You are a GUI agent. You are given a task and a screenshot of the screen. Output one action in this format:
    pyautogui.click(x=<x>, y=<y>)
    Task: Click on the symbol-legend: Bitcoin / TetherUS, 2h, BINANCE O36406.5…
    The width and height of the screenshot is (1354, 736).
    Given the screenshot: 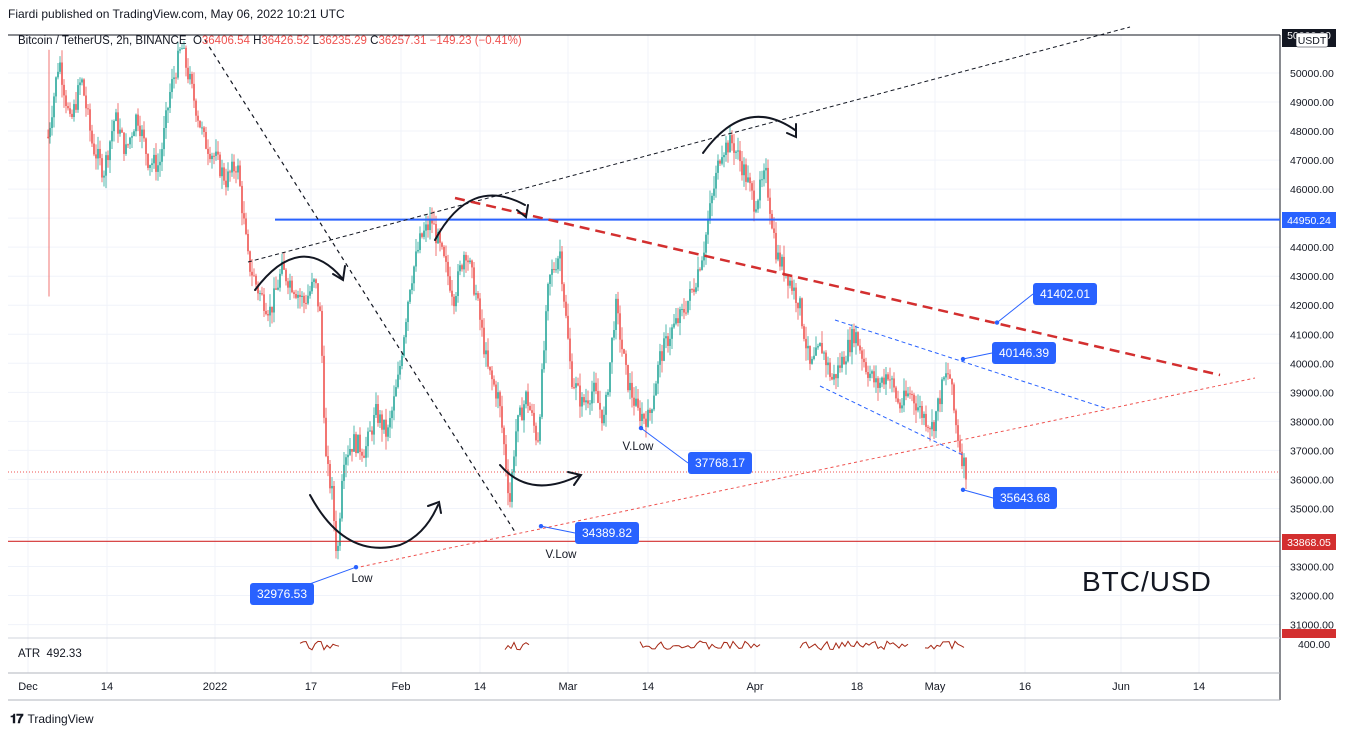 What is the action you would take?
    pyautogui.click(x=270, y=41)
    